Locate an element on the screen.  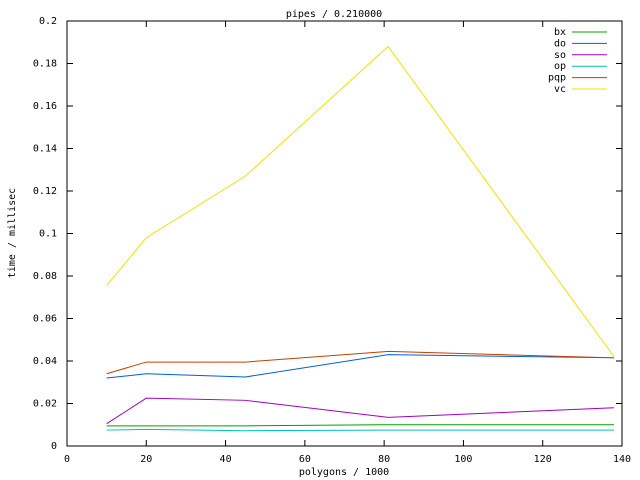
legend-label: pqp is located at coordinates (557, 78).